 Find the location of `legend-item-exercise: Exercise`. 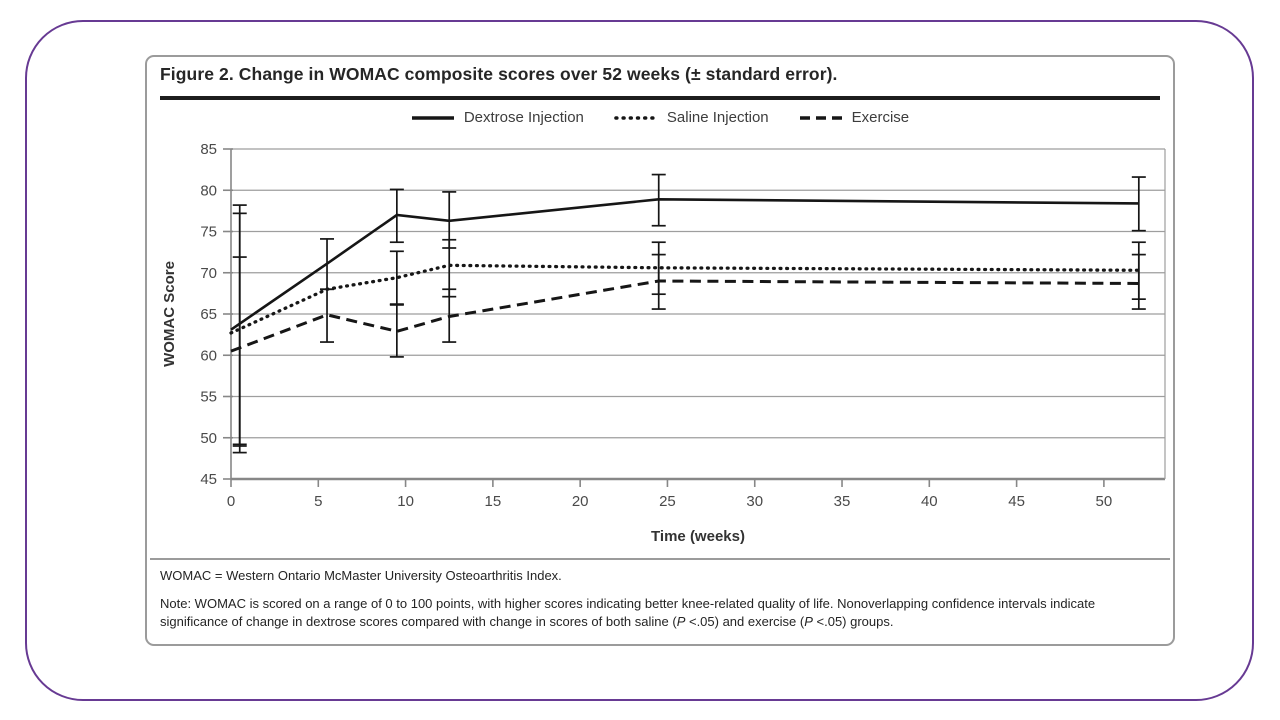

legend-item-exercise: Exercise is located at coordinates (854, 117).